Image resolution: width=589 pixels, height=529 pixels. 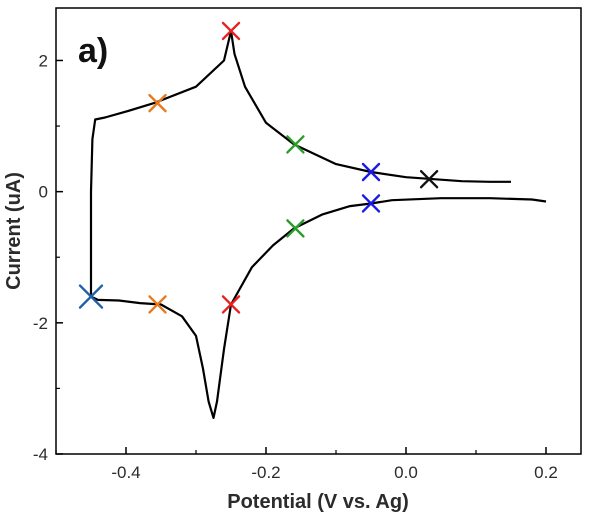 What do you see at coordinates (14, 231) in the screenshot?
I see `y-axis-title: Current (uA)` at bounding box center [14, 231].